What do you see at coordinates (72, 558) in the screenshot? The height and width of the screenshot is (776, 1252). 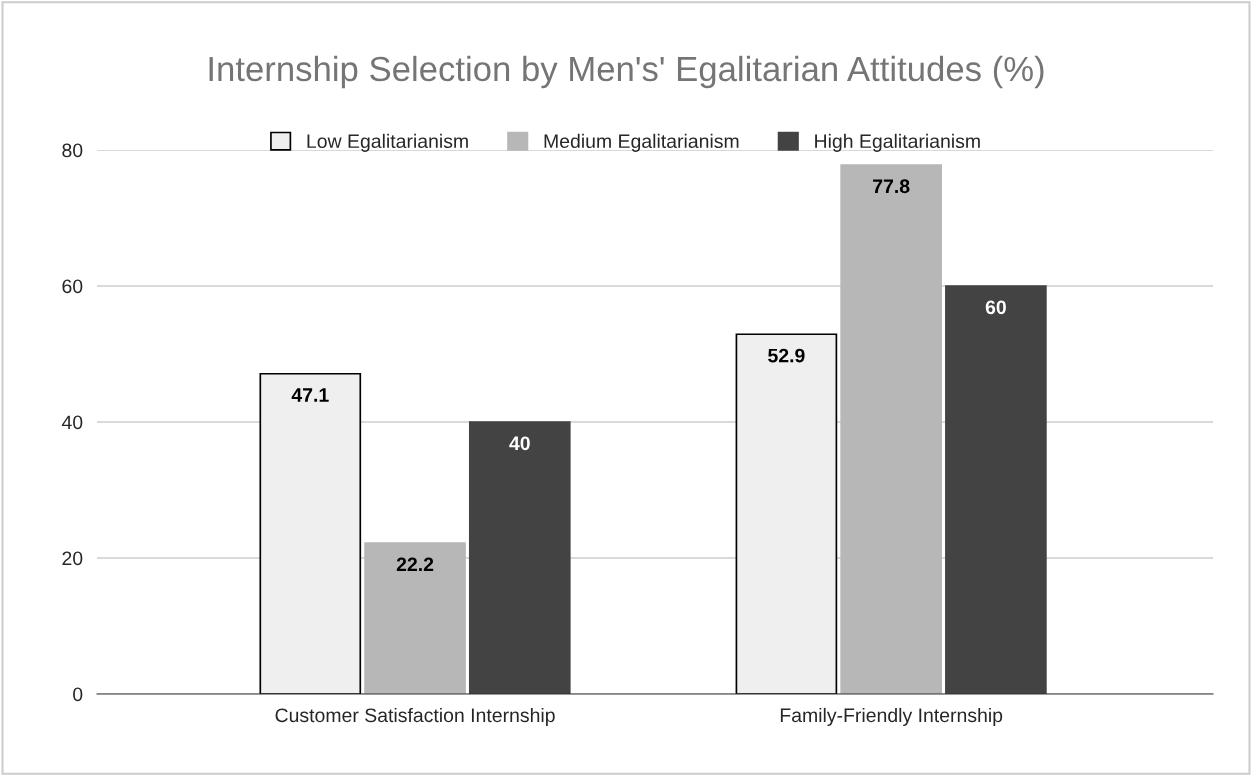 I see `y-tick-label: 20` at bounding box center [72, 558].